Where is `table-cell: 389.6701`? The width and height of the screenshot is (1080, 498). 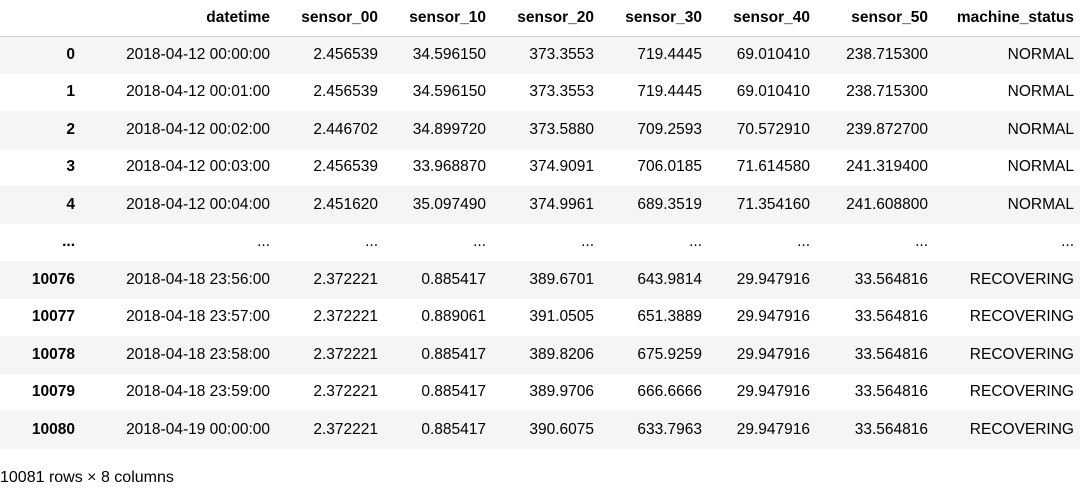
table-cell: 389.6701 is located at coordinates (561, 279).